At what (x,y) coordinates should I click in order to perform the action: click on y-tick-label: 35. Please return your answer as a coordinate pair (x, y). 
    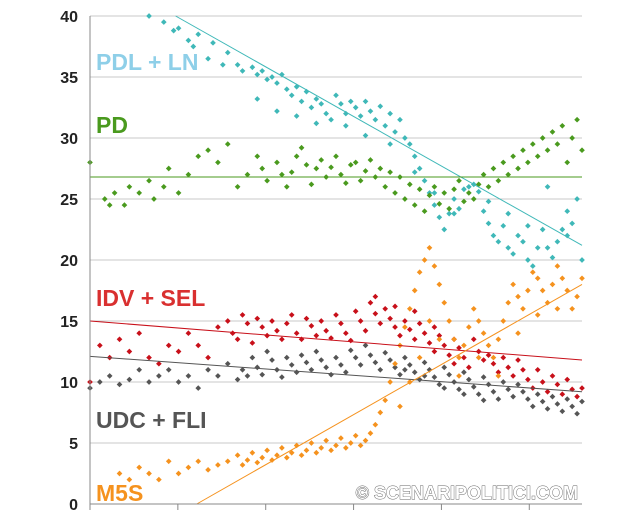
    Looking at the image, I should click on (69, 78).